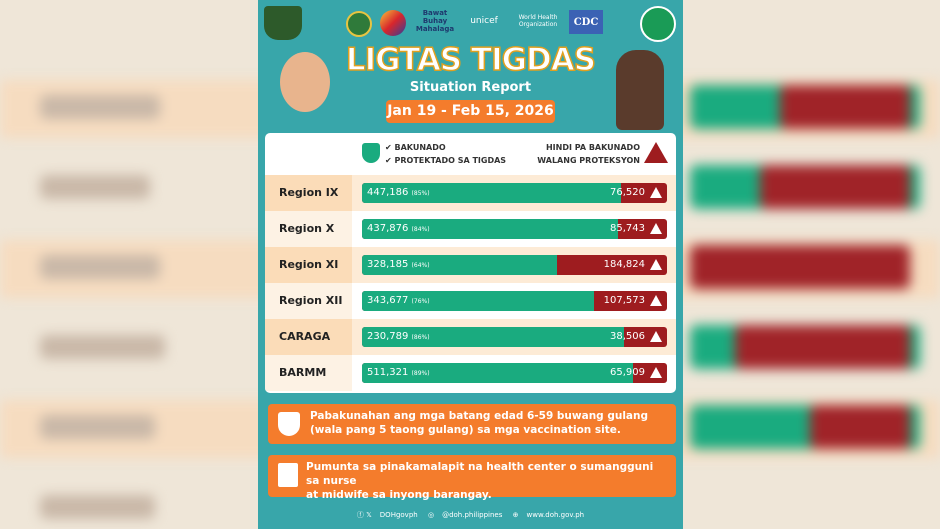 Image resolution: width=940 pixels, height=529 pixels. I want to click on coverage-bar: 447,186 (85%) 76,520, so click(514, 193).